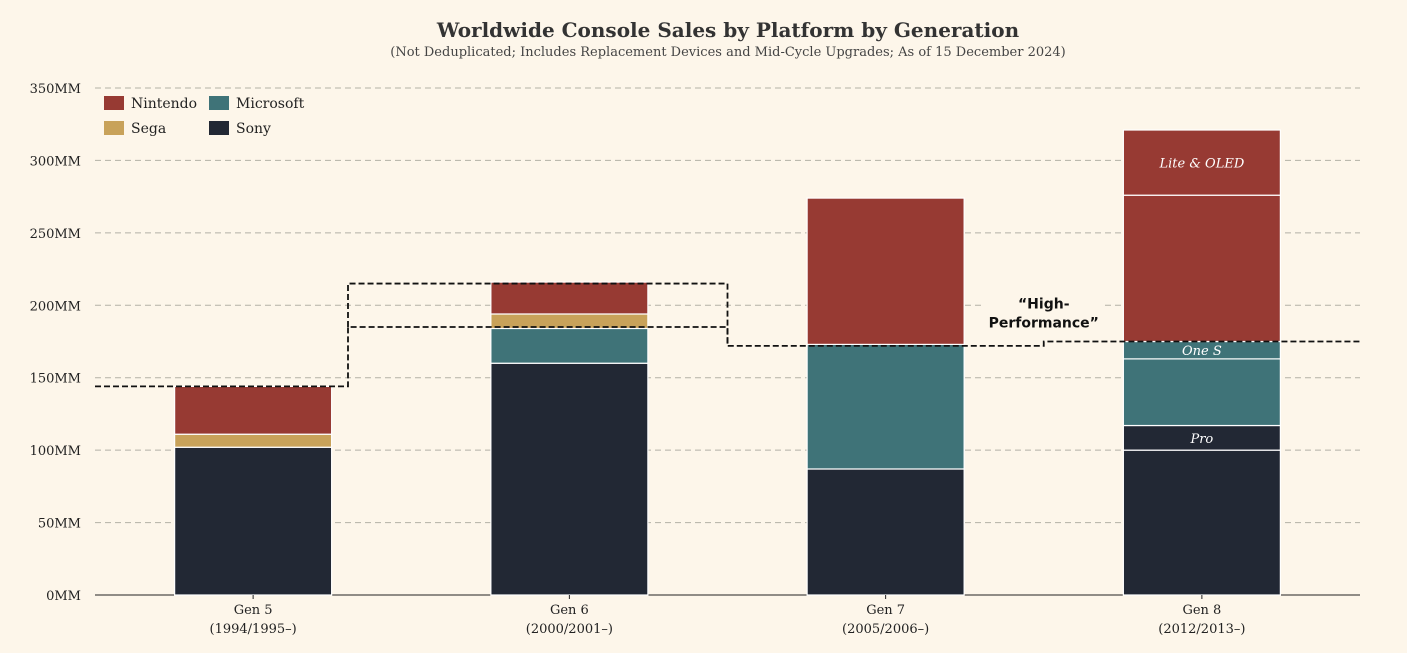  Describe the element at coordinates (55, 306) in the screenshot. I see `y-tick-label: 200MM` at that location.